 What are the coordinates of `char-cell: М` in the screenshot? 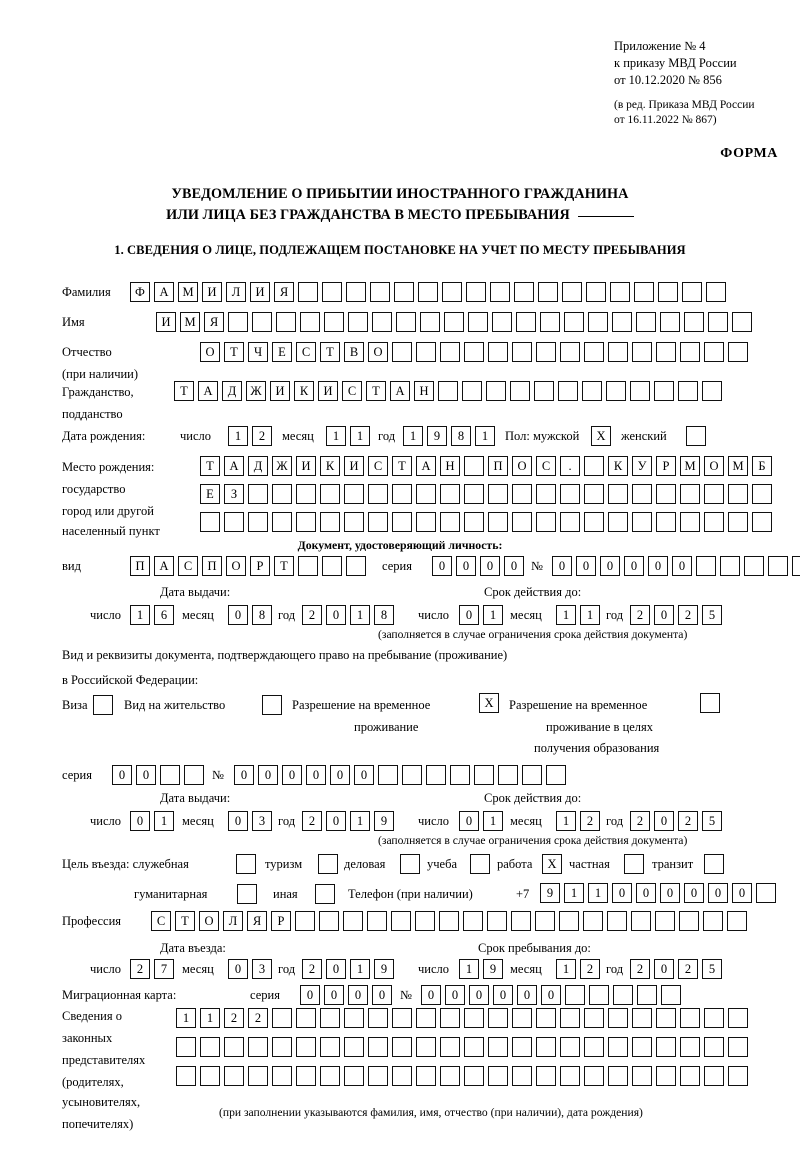 It's located at (188, 292).